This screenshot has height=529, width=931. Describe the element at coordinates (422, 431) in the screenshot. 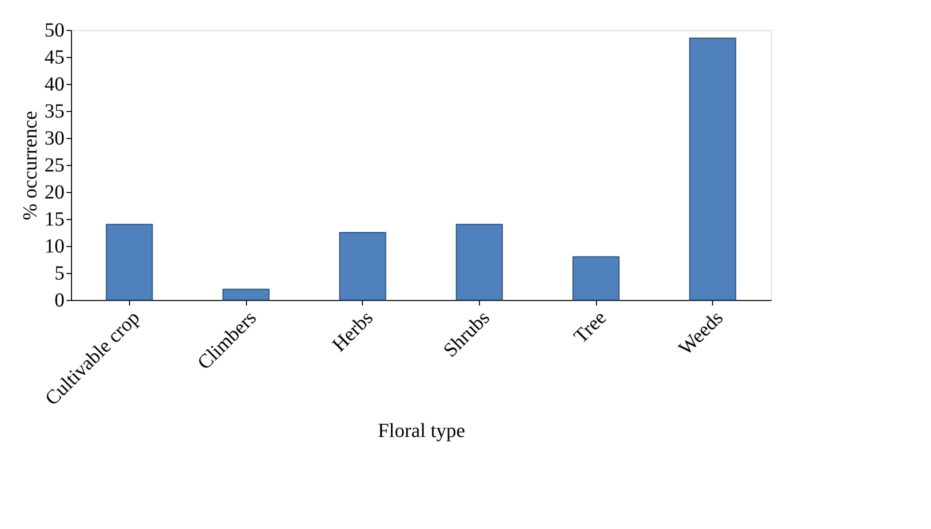

I see `x-axis-title: Floral type` at that location.